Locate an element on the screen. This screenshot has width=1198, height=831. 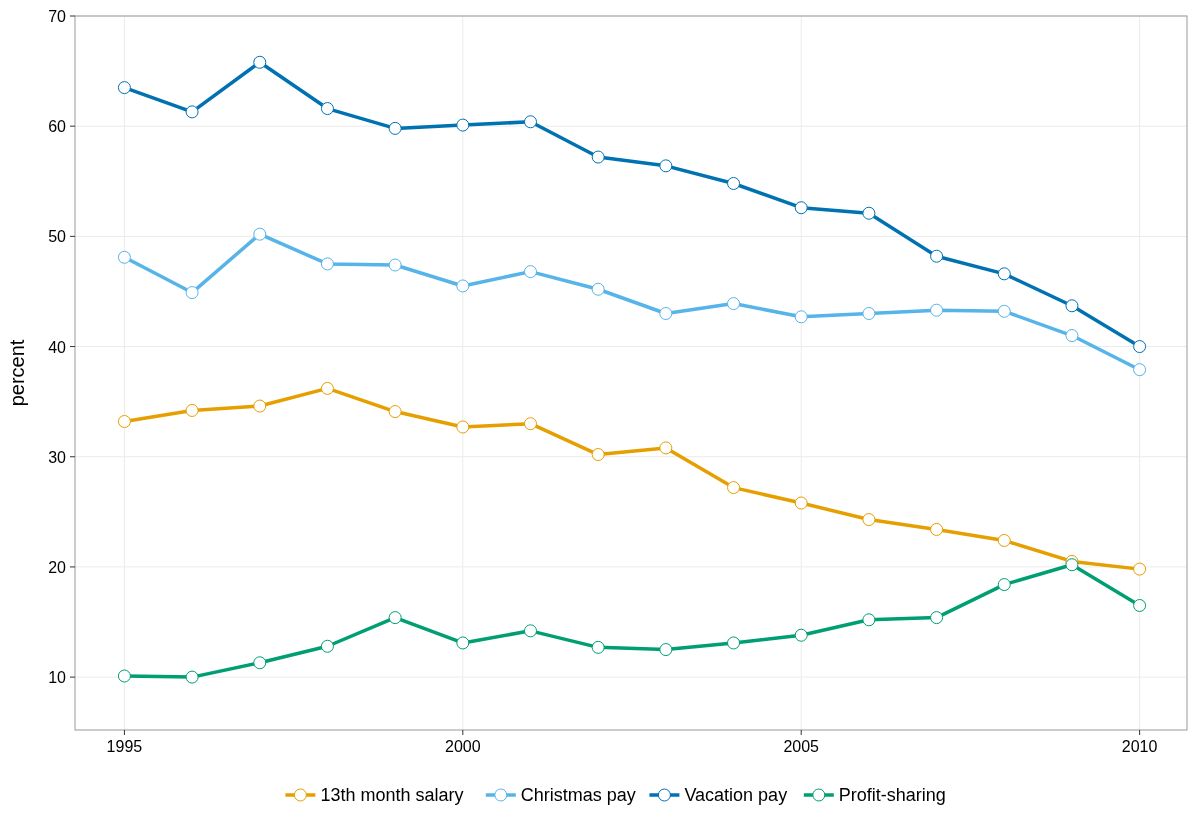
legend-label: Profit-sharing is located at coordinates (892, 795).